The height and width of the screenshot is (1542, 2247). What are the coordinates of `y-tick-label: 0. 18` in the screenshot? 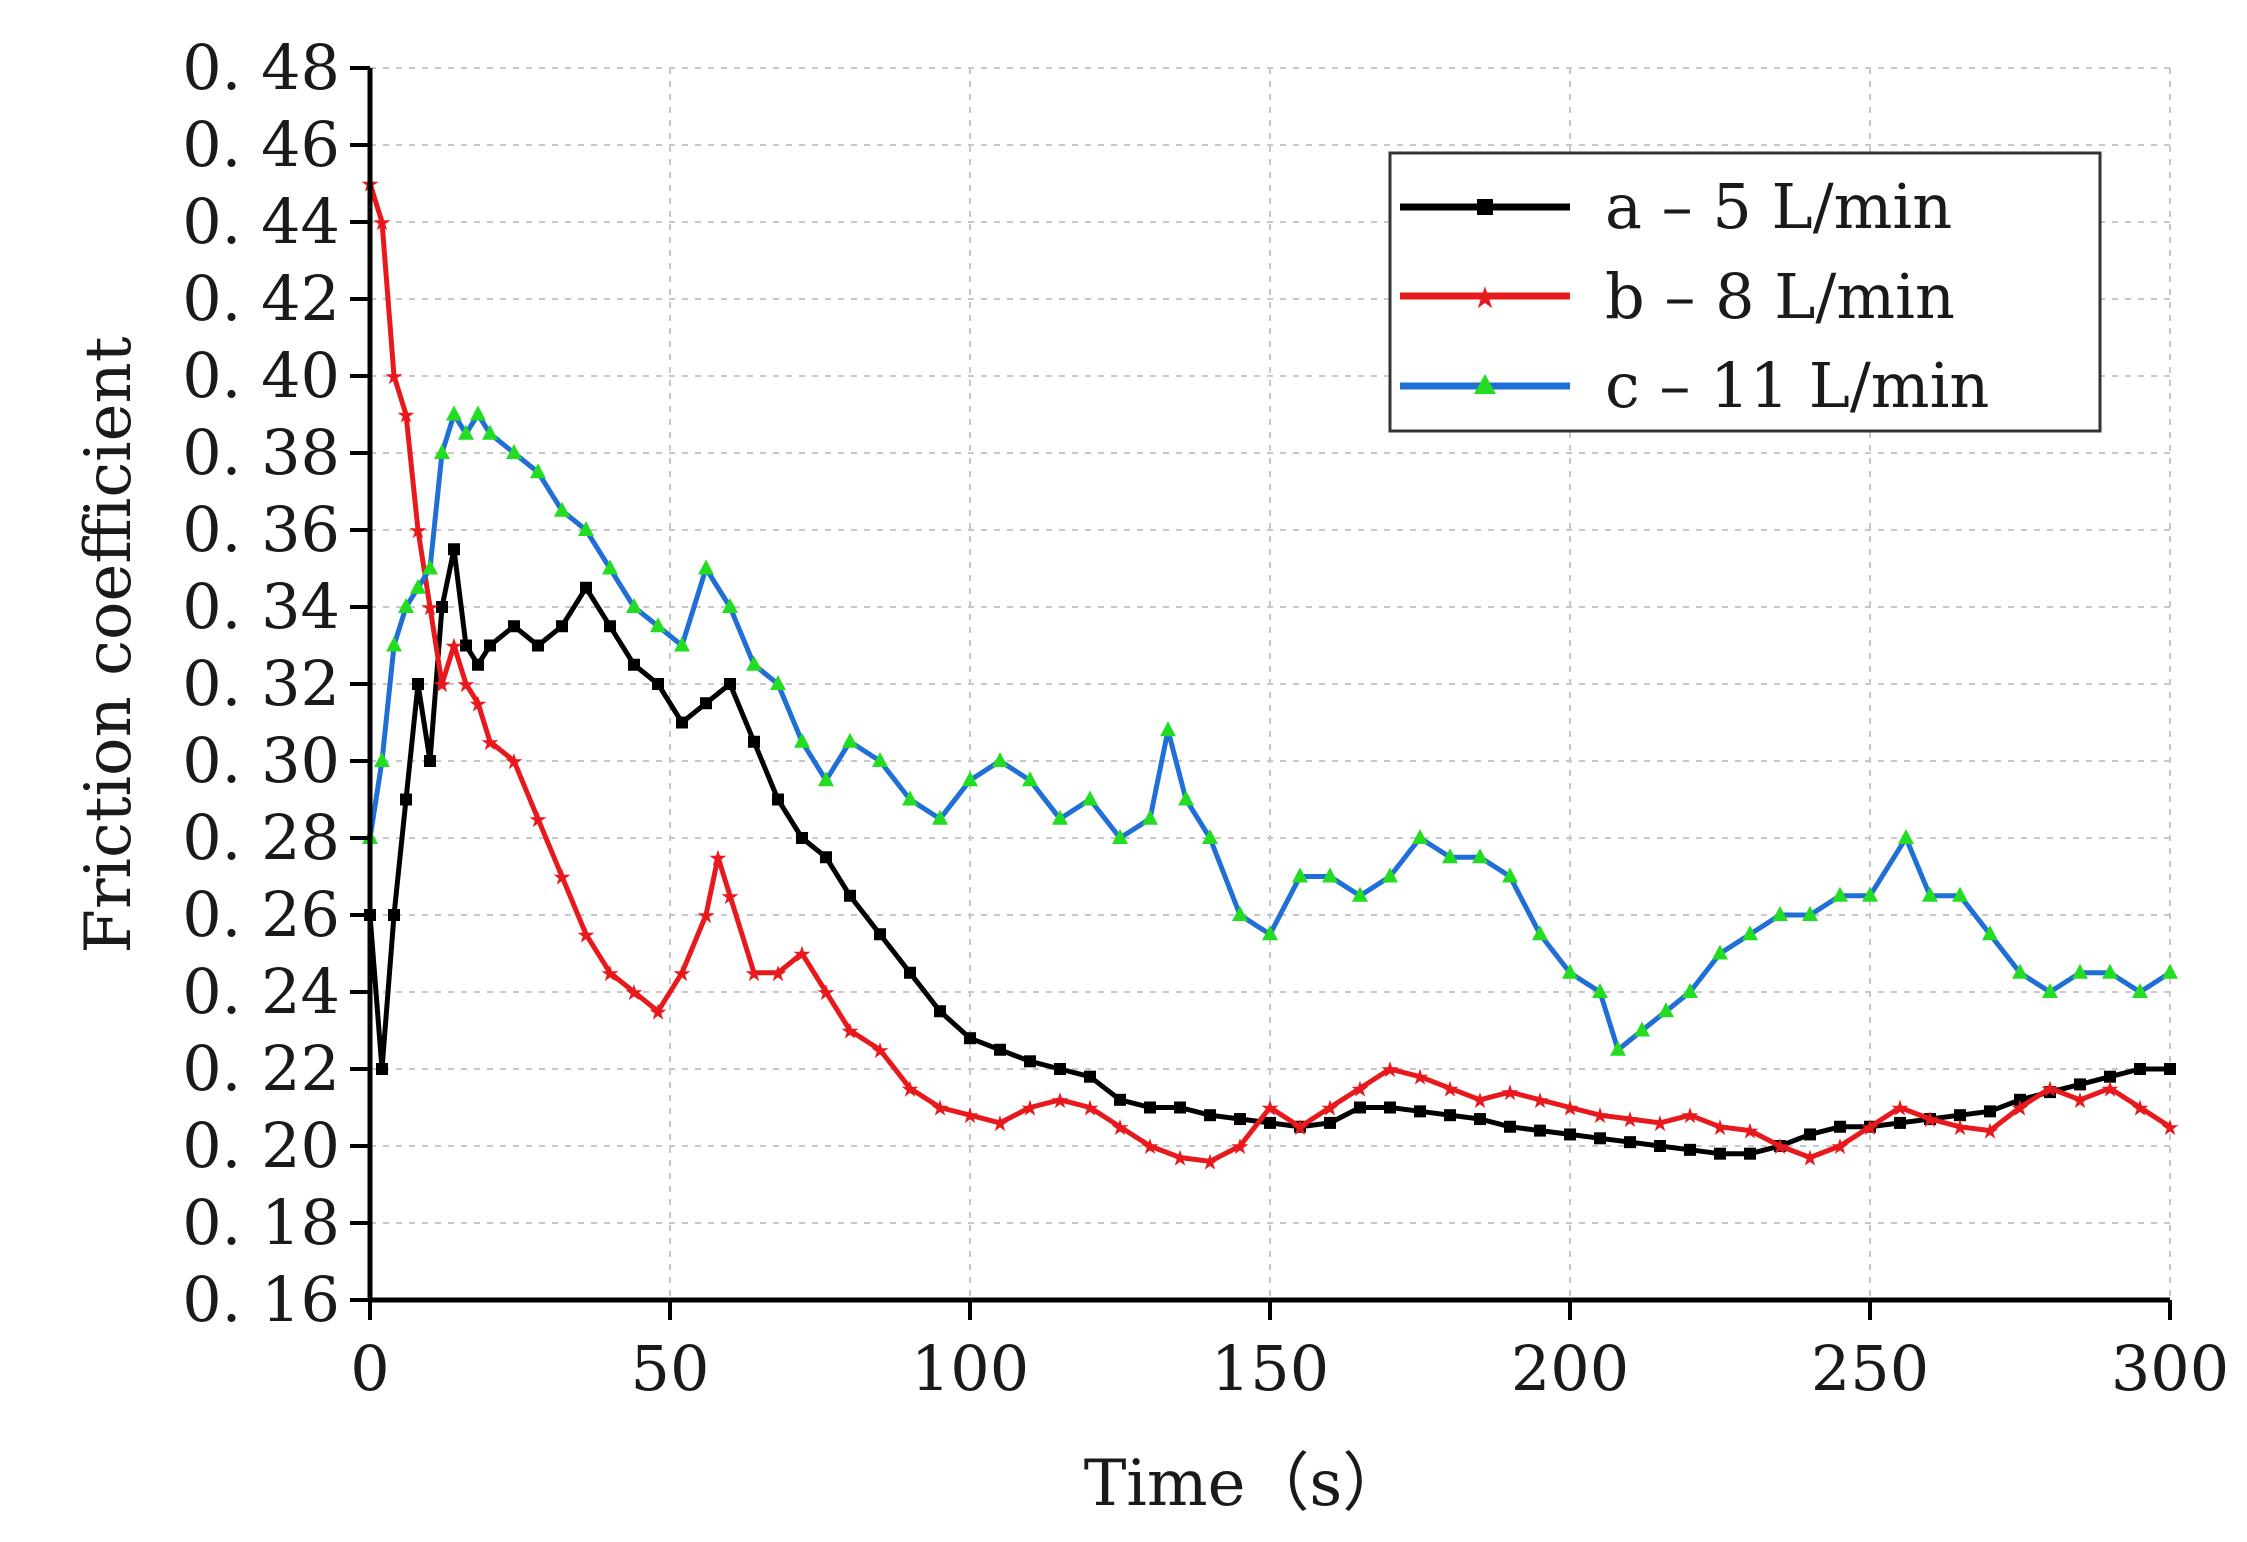 It's located at (261, 1222).